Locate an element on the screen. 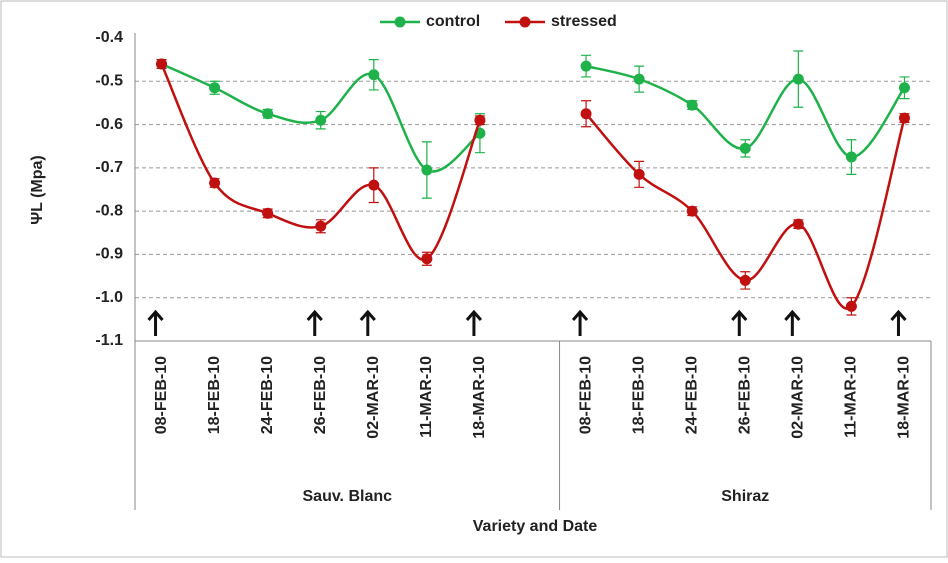  x-axis-label: Variety and Date is located at coordinates (535, 526).